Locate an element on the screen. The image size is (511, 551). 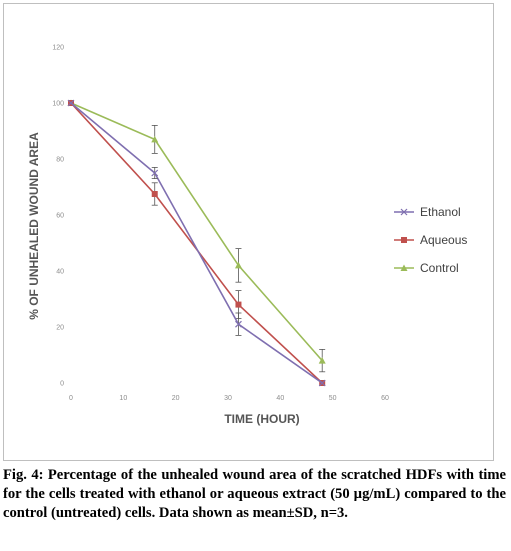
x-tick-label: 40 is located at coordinates (280, 398).